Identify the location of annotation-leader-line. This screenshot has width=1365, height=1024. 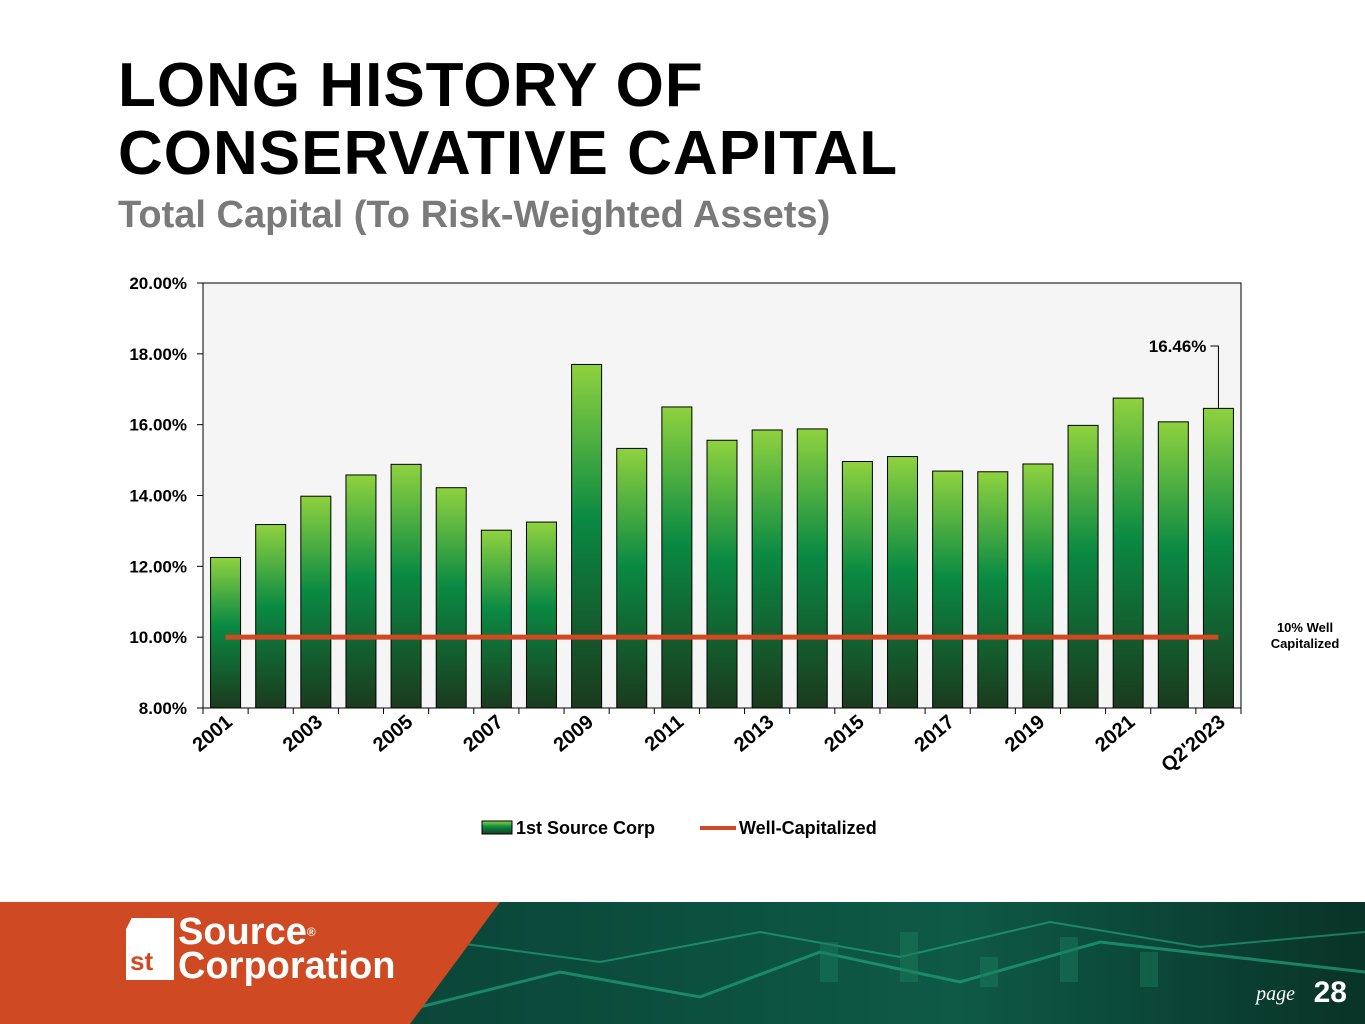
(1214, 377).